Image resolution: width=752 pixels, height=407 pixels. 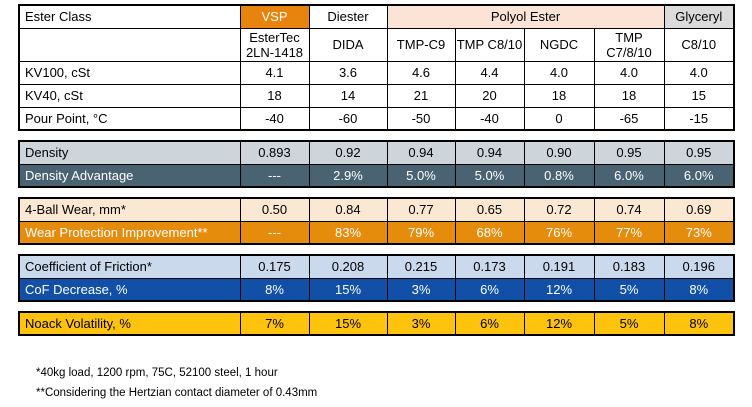 What do you see at coordinates (129, 152) in the screenshot?
I see `row-label-density: Density` at bounding box center [129, 152].